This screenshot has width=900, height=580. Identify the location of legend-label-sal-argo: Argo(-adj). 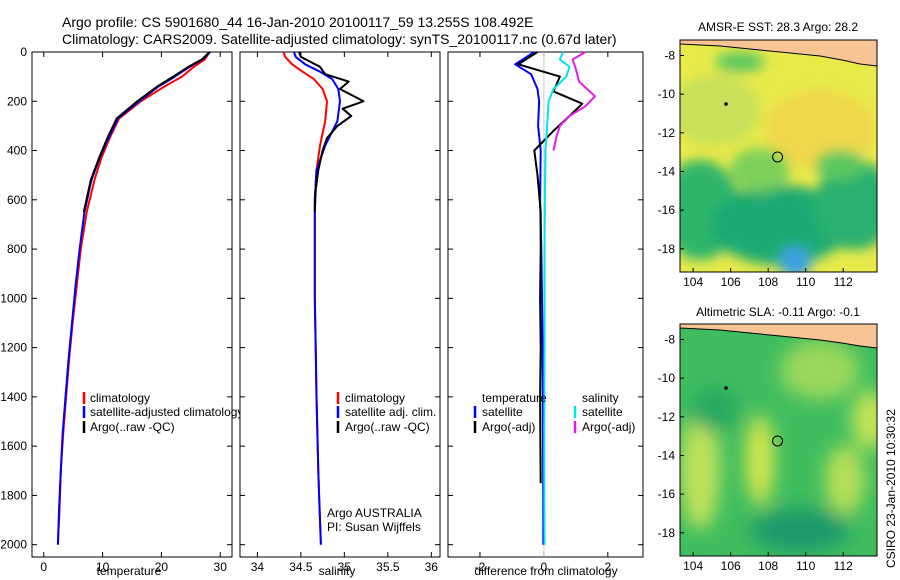
(608, 427).